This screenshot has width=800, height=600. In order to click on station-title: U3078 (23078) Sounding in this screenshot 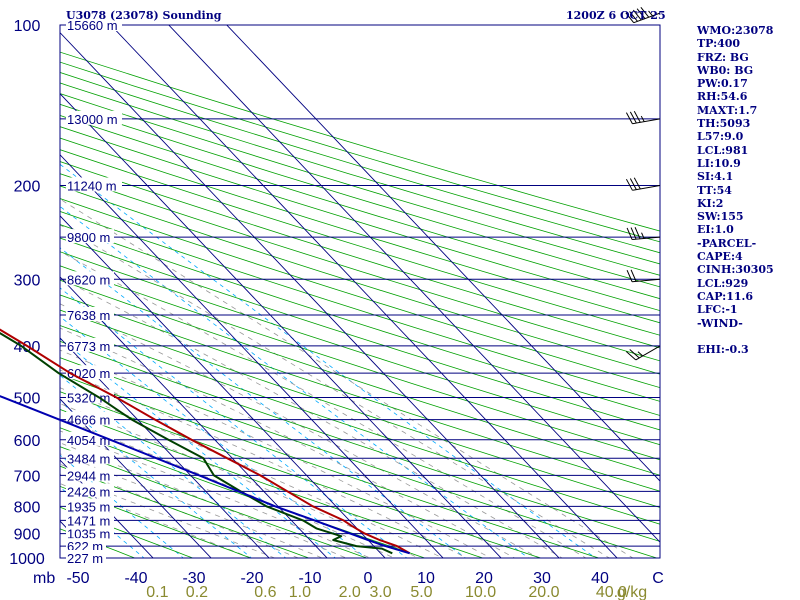, I will do `click(144, 15)`.